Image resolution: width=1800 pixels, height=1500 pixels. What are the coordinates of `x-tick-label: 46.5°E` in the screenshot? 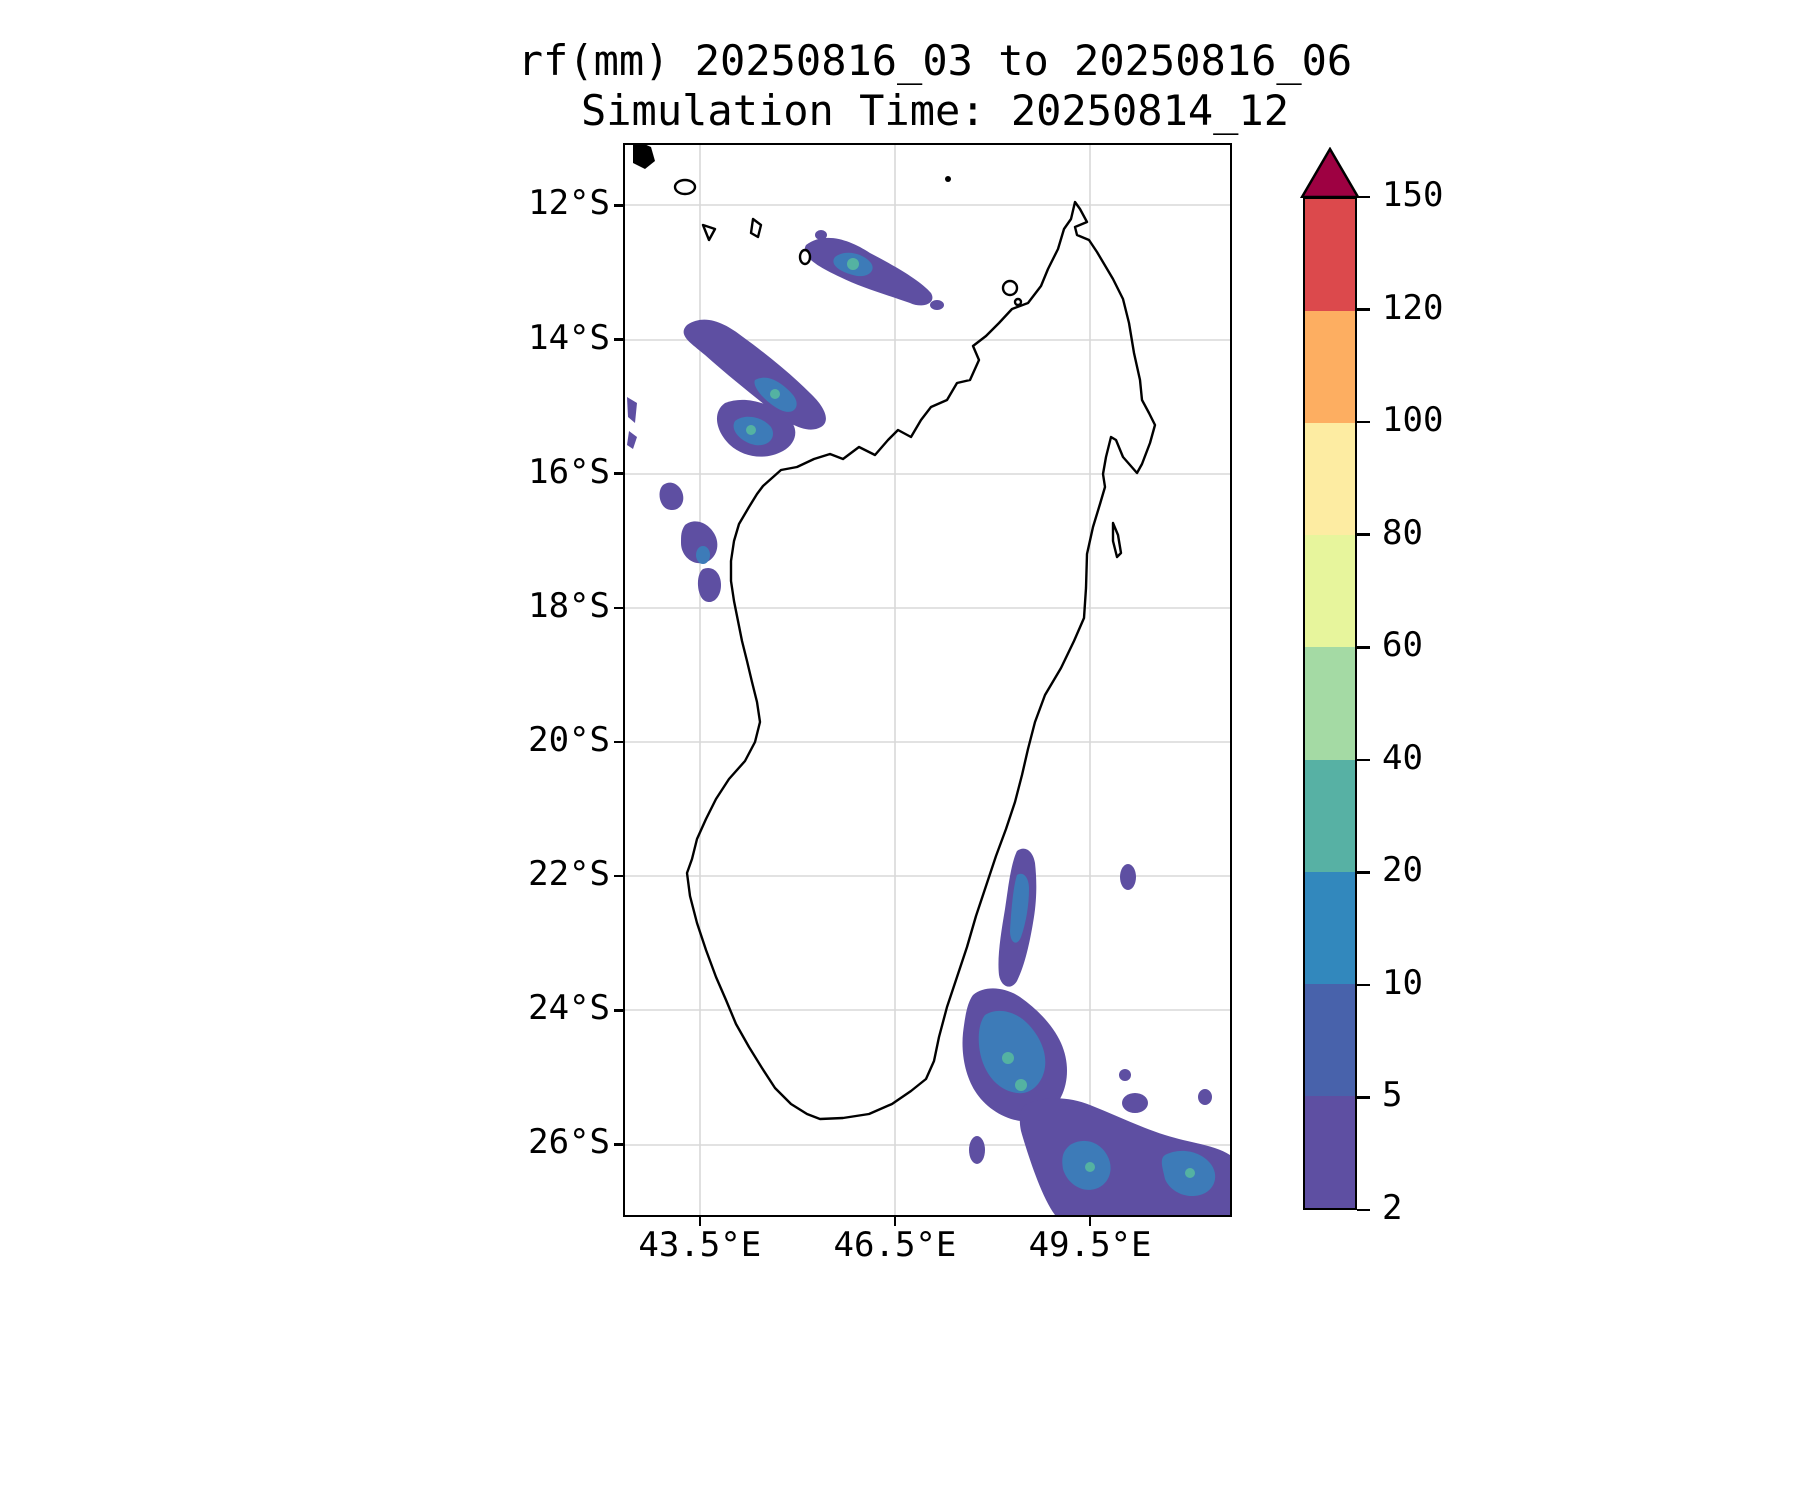 It's located at (895, 1245).